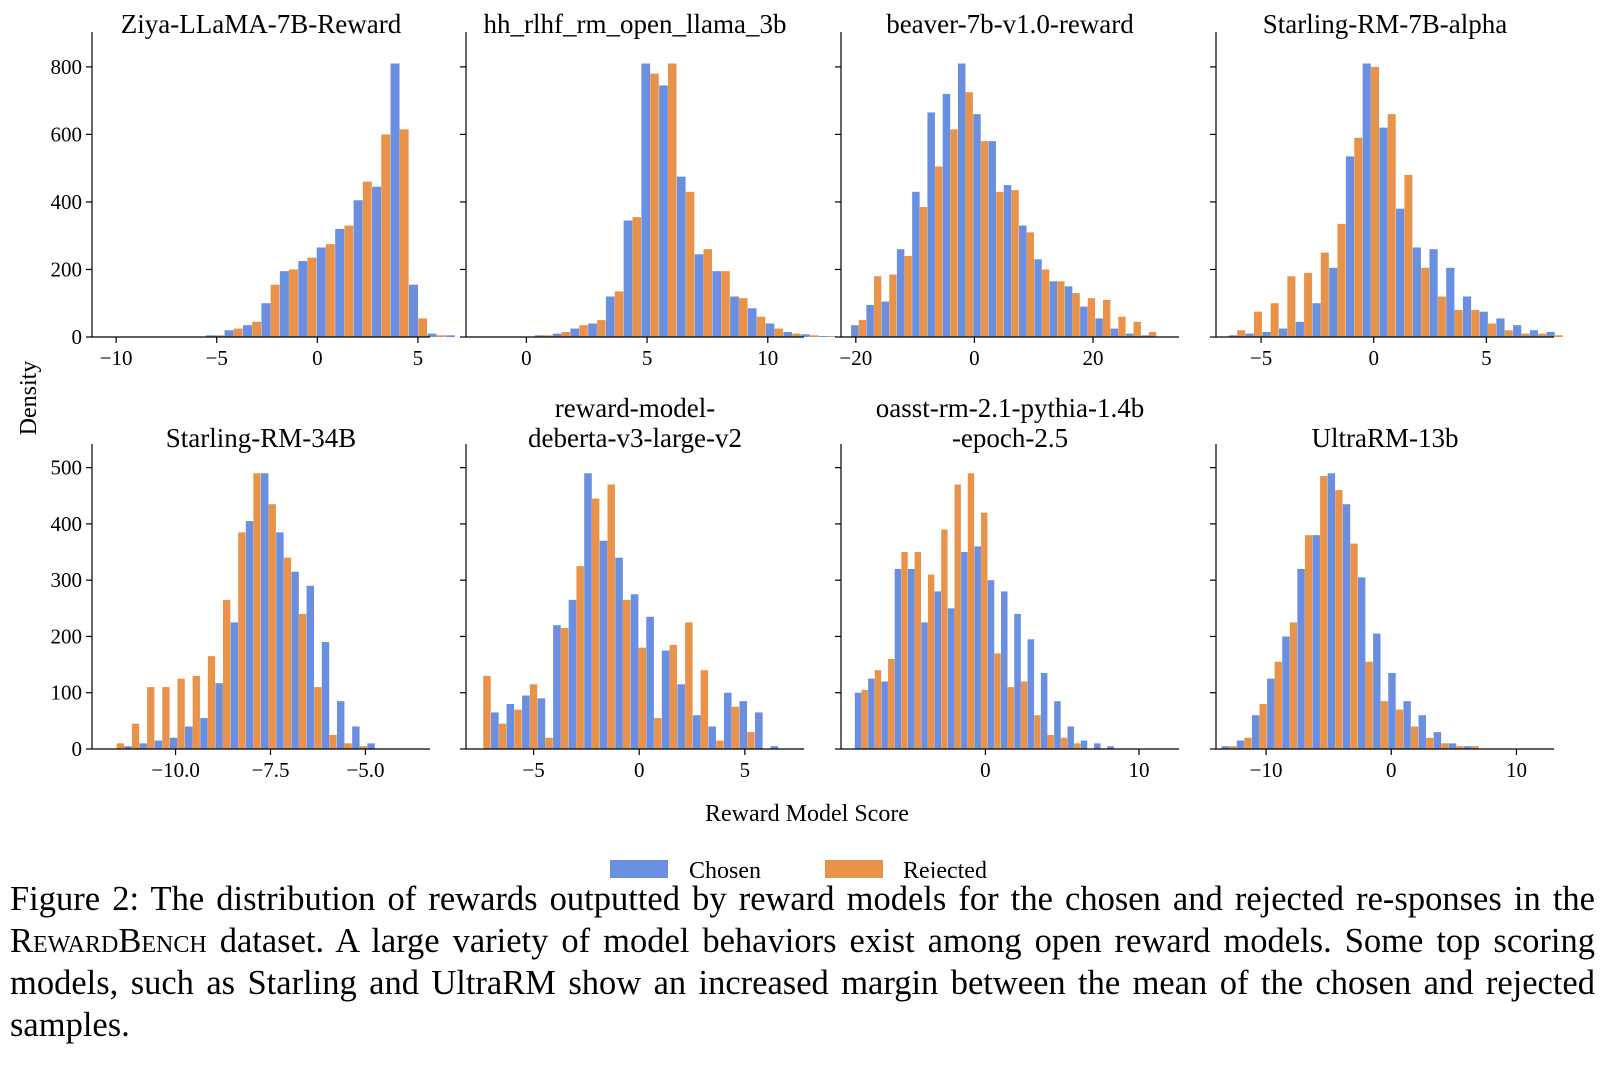  What do you see at coordinates (67, 580) in the screenshot?
I see `y-tick-label: 300` at bounding box center [67, 580].